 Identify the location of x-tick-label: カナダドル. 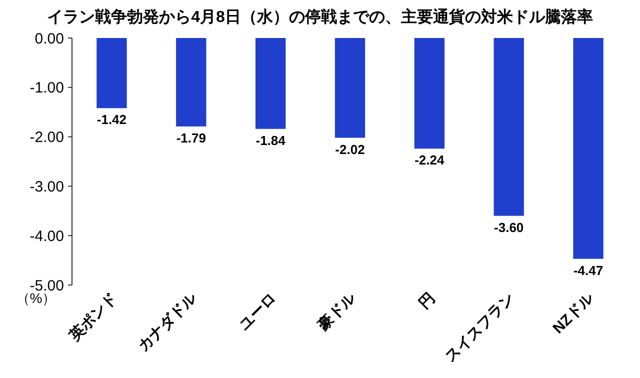
(167, 322).